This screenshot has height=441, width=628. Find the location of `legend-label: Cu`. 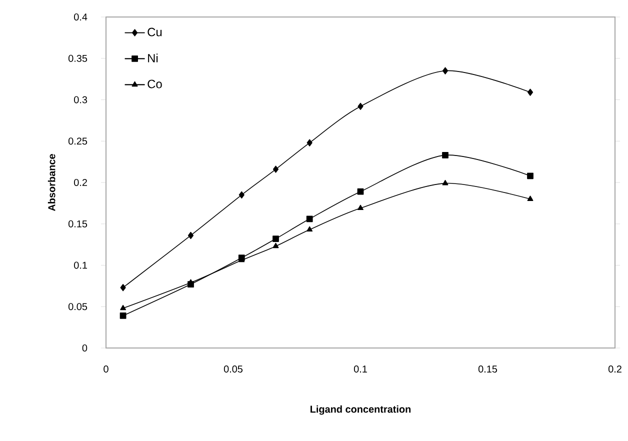

legend-label: Cu is located at coordinates (155, 32).